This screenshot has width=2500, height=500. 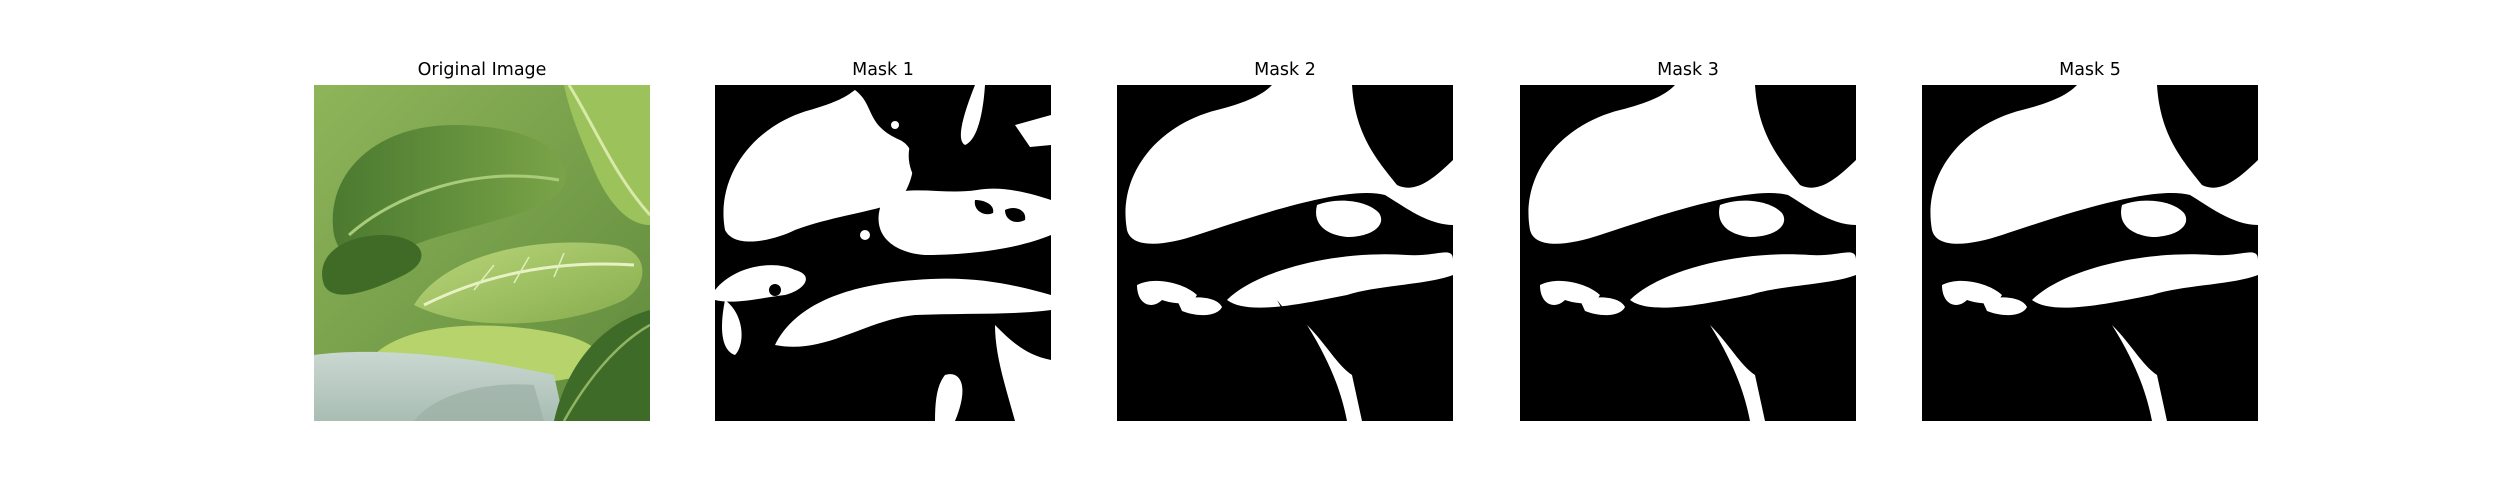 I want to click on original-leaf-photo, so click(x=482, y=253).